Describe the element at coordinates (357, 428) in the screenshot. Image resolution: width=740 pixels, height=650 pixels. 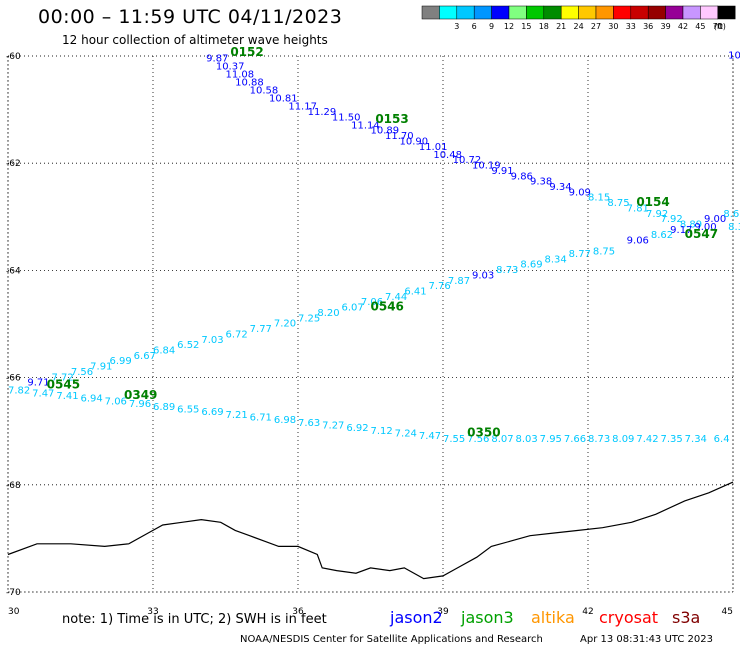
I see `wave-height-label: 6.92` at that location.